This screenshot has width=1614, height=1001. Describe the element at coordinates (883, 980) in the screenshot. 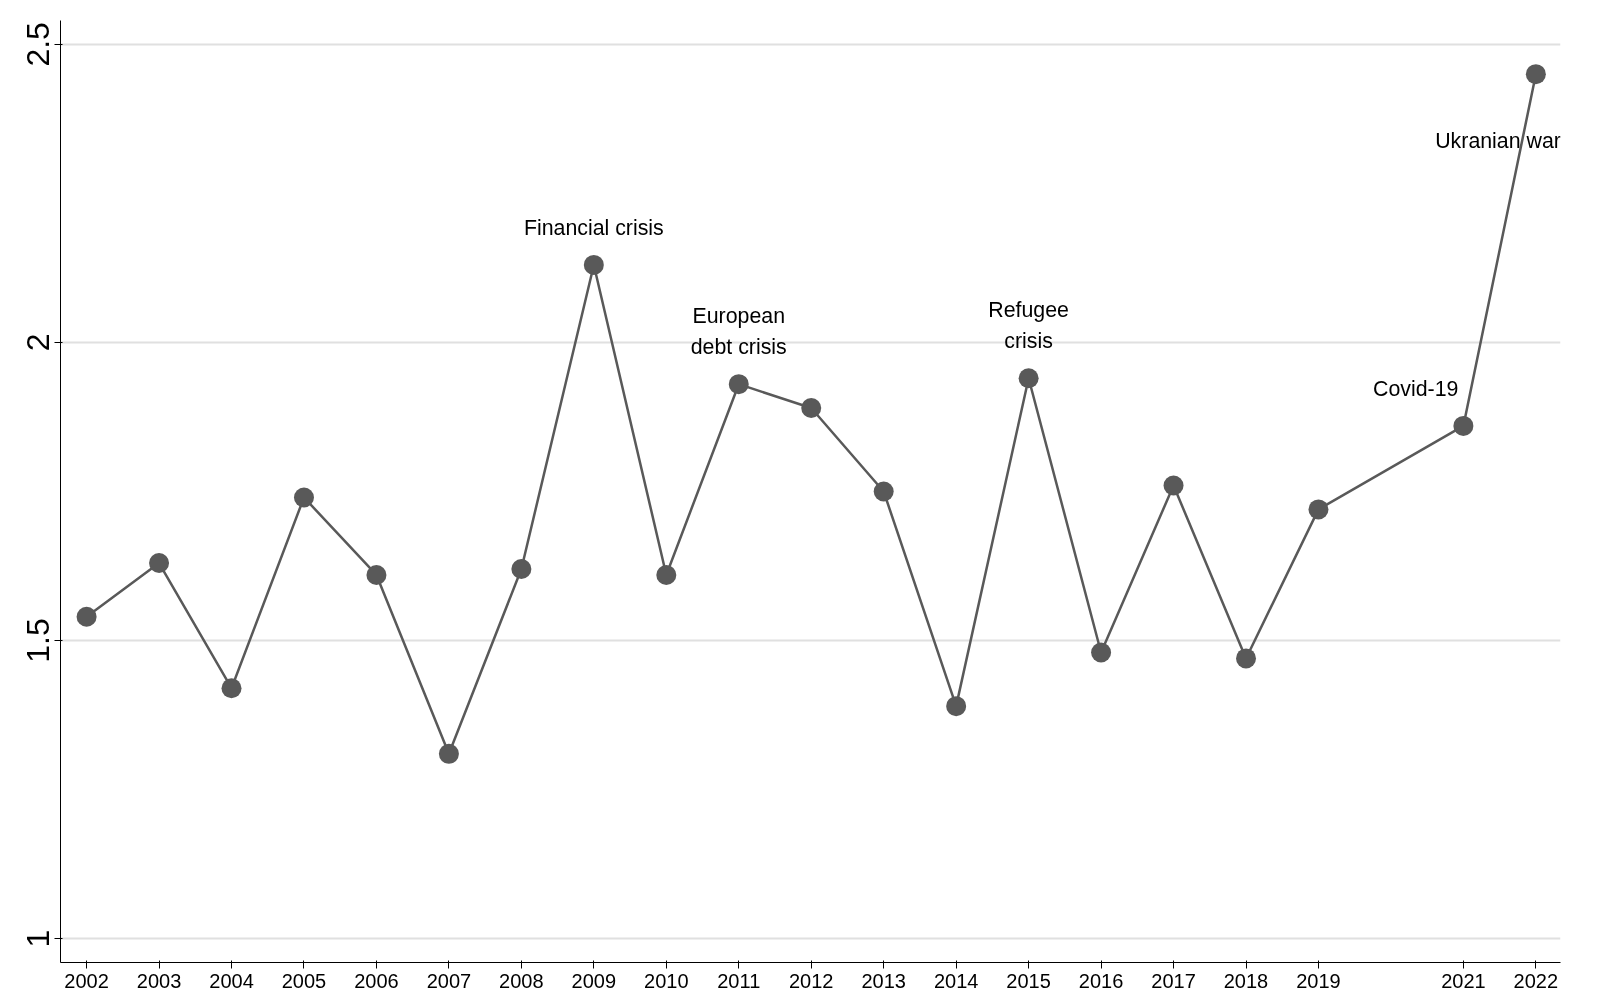

I see `x-tick-label: 2013` at that location.